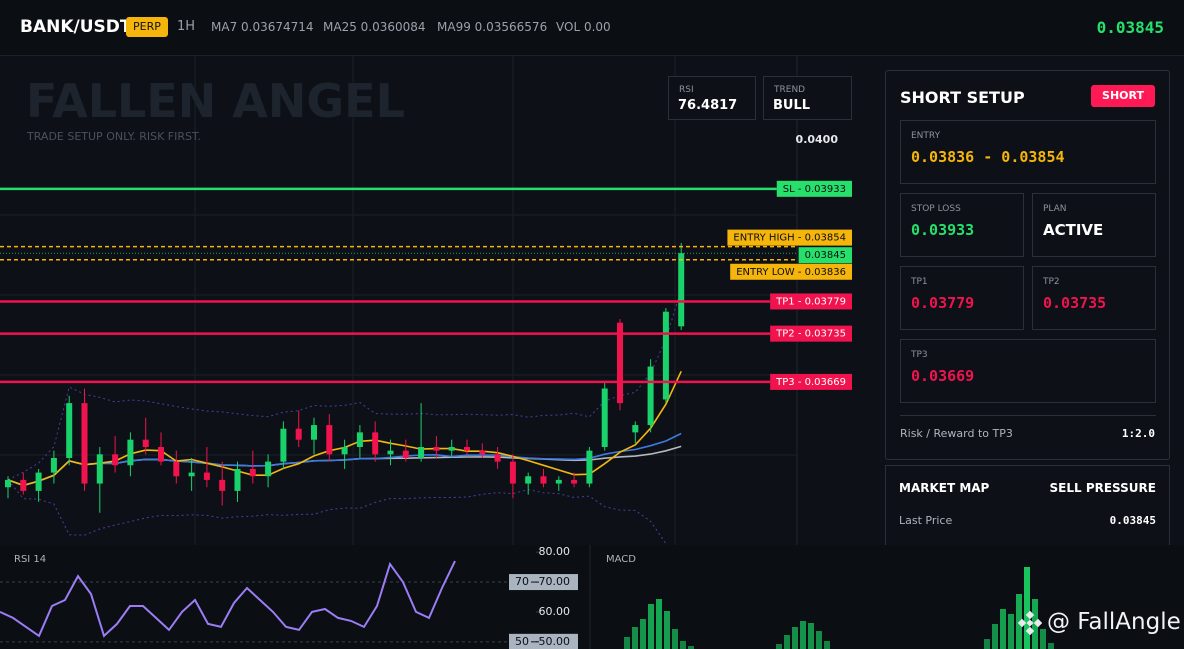 Image resolution: width=1184 pixels, height=649 pixels. What do you see at coordinates (76, 27) in the screenshot?
I see `symbol: BANK/USDT` at bounding box center [76, 27].